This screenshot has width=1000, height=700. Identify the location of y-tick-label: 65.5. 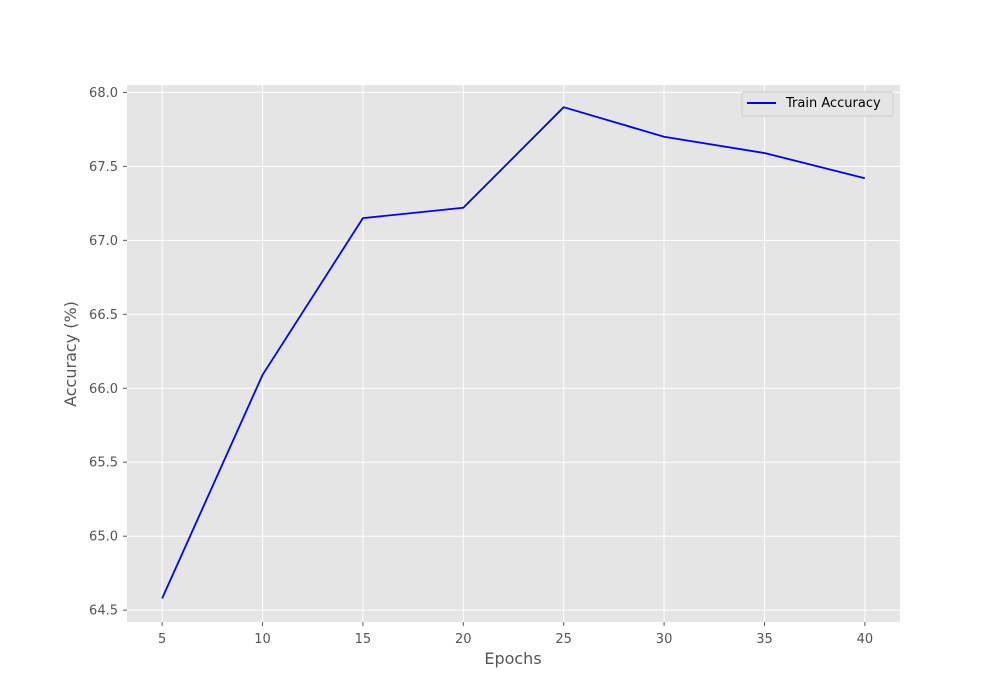
(103, 463).